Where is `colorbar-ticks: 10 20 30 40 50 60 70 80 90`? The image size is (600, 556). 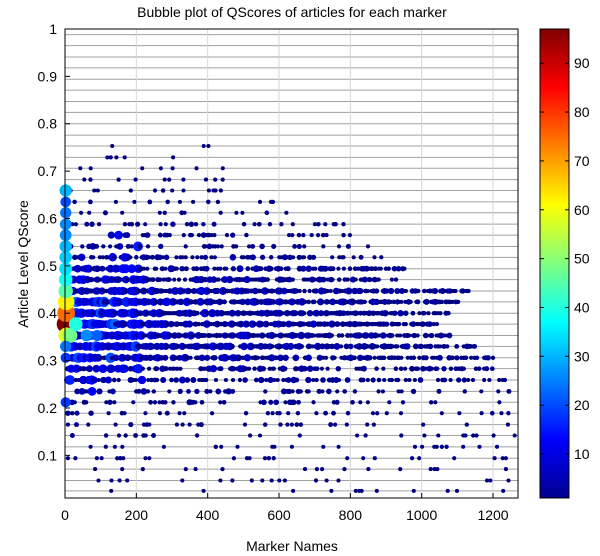
colorbar-ticks: 10 20 30 40 50 60 70 80 90 is located at coordinates (565, 258).